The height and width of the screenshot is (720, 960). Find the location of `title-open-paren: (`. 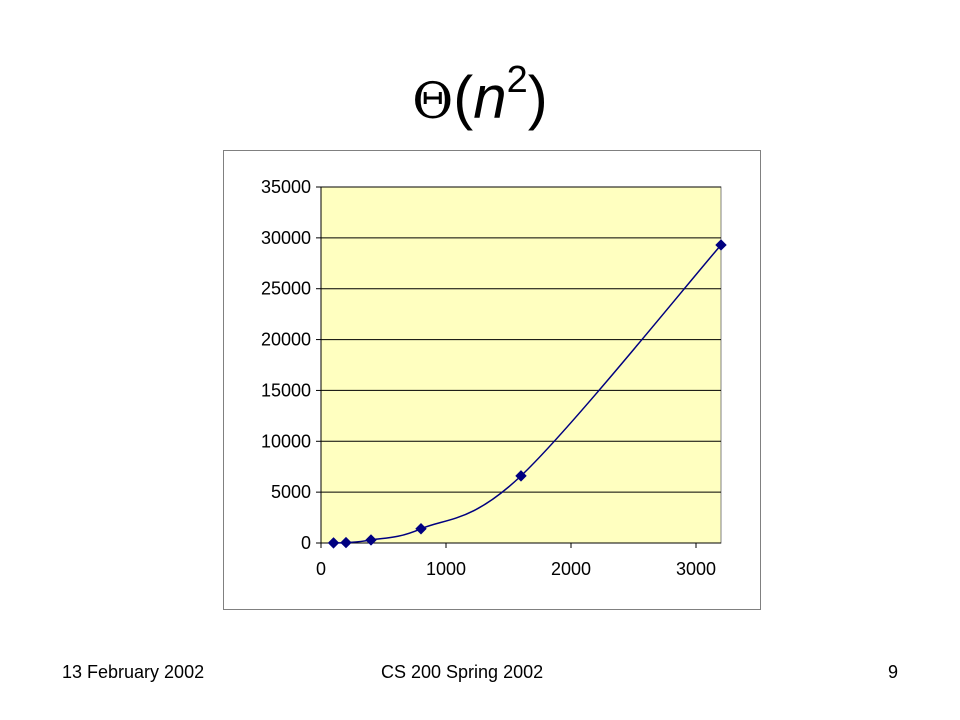

title-open-paren: ( is located at coordinates (463, 97).